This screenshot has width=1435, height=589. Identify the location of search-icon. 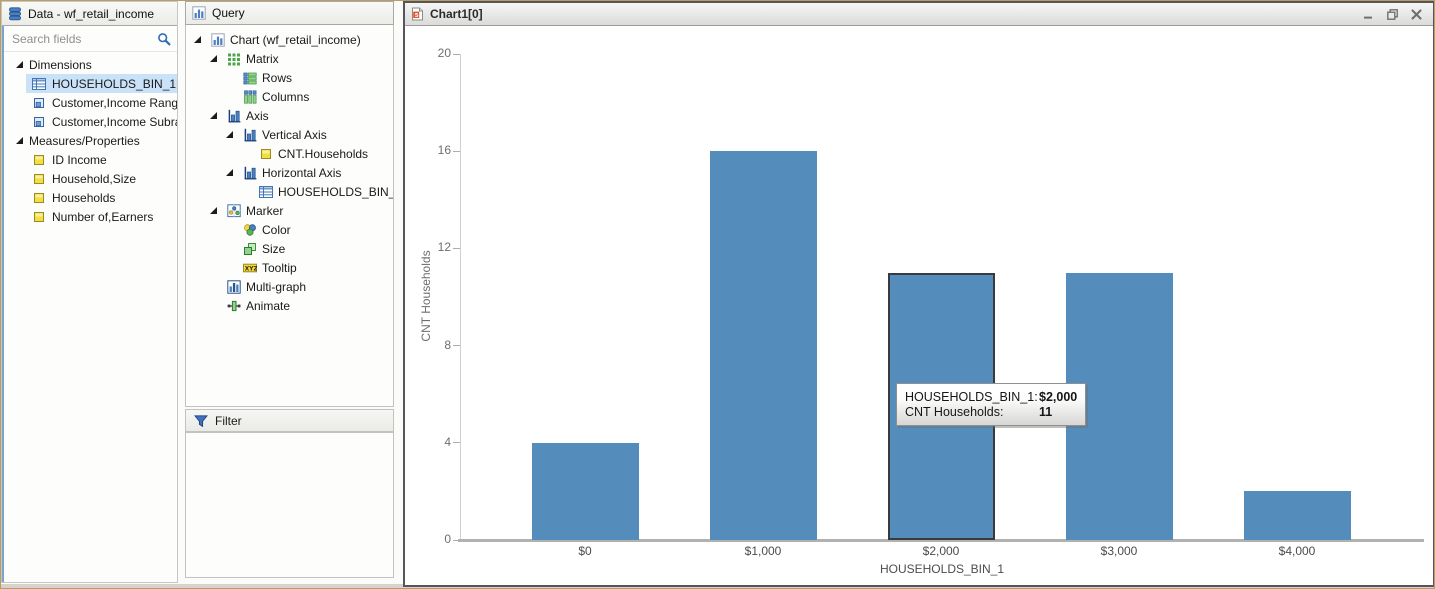
(164, 39).